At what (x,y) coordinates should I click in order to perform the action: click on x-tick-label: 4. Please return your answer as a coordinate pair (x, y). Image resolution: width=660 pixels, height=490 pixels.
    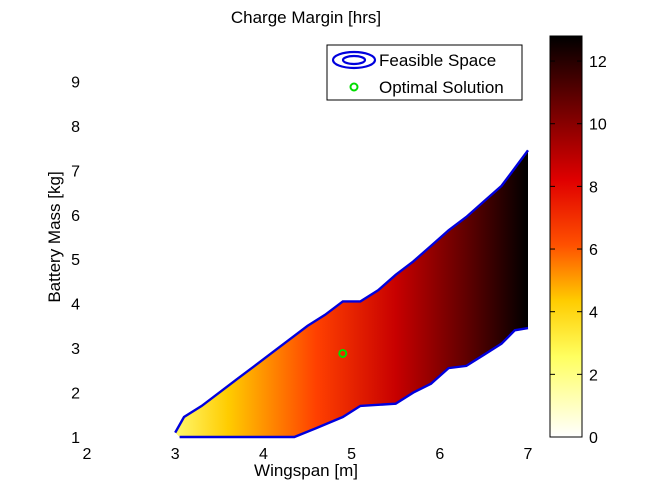
    Looking at the image, I should click on (263, 454).